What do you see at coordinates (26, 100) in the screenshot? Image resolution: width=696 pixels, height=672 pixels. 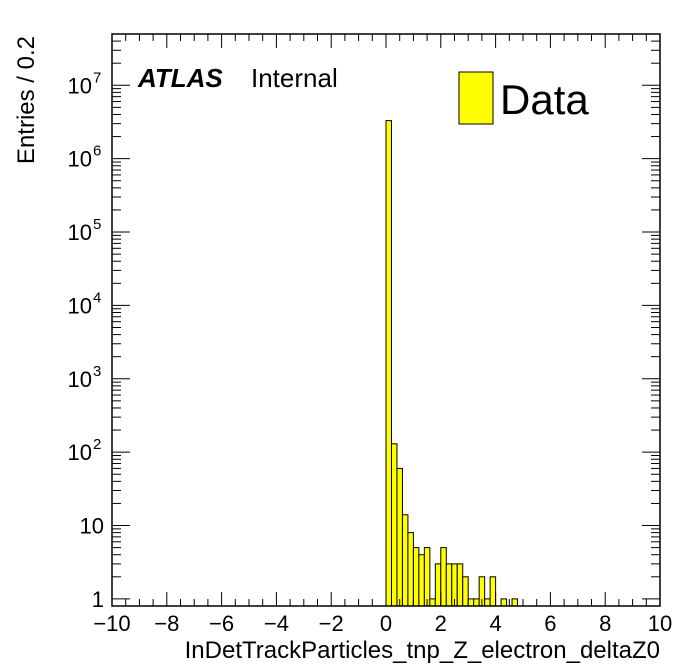 I see `y-axis-title: Entries / 0.2` at bounding box center [26, 100].